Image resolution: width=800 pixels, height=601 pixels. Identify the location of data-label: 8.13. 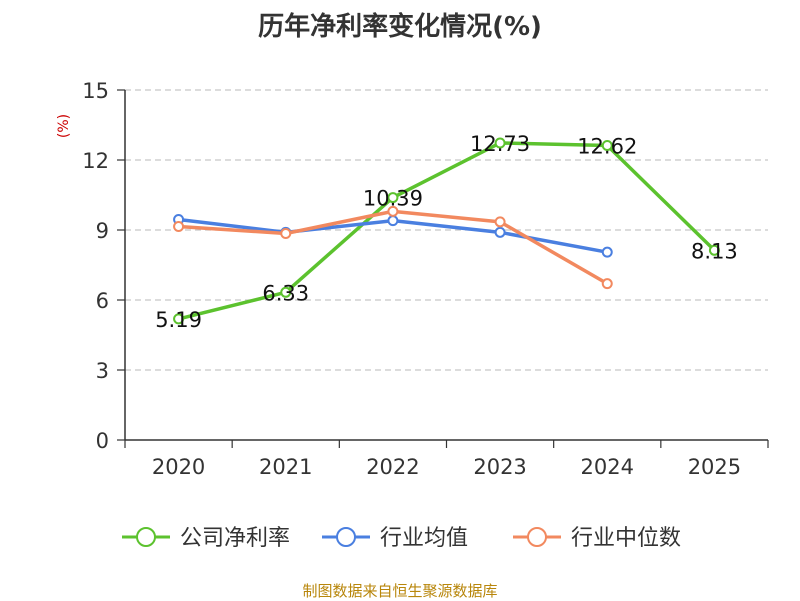
(714, 251).